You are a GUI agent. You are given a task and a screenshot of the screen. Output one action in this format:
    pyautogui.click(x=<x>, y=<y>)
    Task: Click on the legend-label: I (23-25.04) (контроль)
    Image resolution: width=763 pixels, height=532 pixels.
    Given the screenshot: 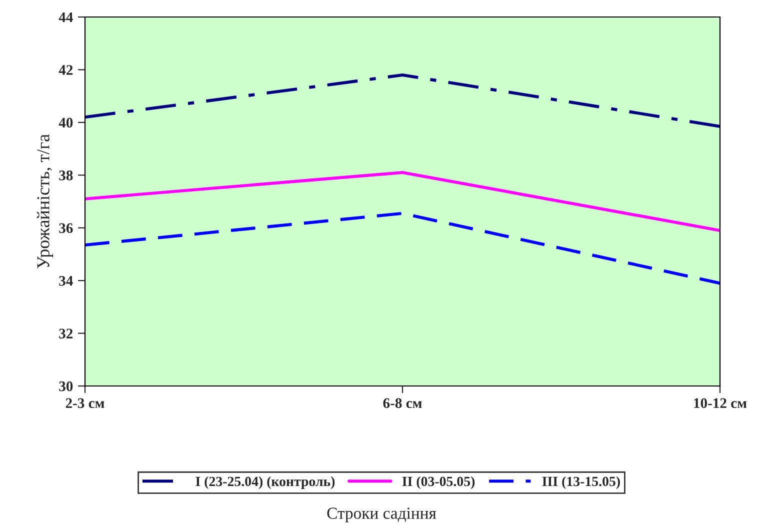 What is the action you would take?
    pyautogui.click(x=265, y=482)
    